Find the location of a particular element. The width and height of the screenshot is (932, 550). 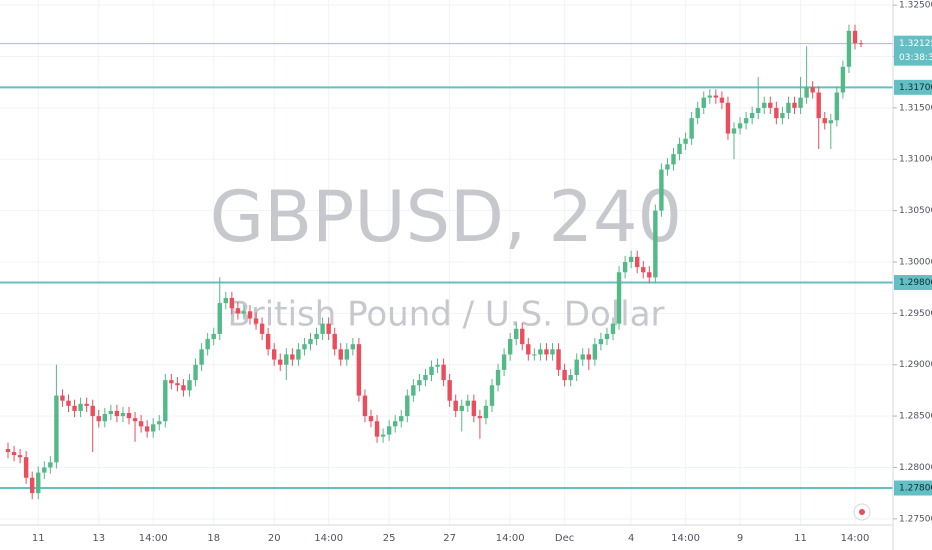

y-tick-label: 1.28500 is located at coordinates (915, 417).